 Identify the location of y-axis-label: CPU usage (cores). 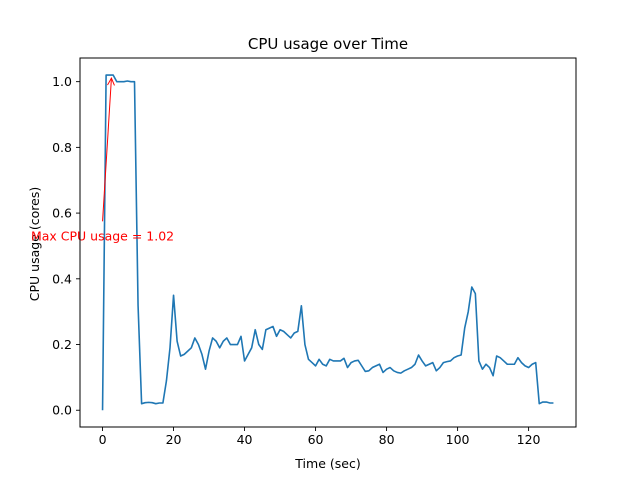
(34, 244).